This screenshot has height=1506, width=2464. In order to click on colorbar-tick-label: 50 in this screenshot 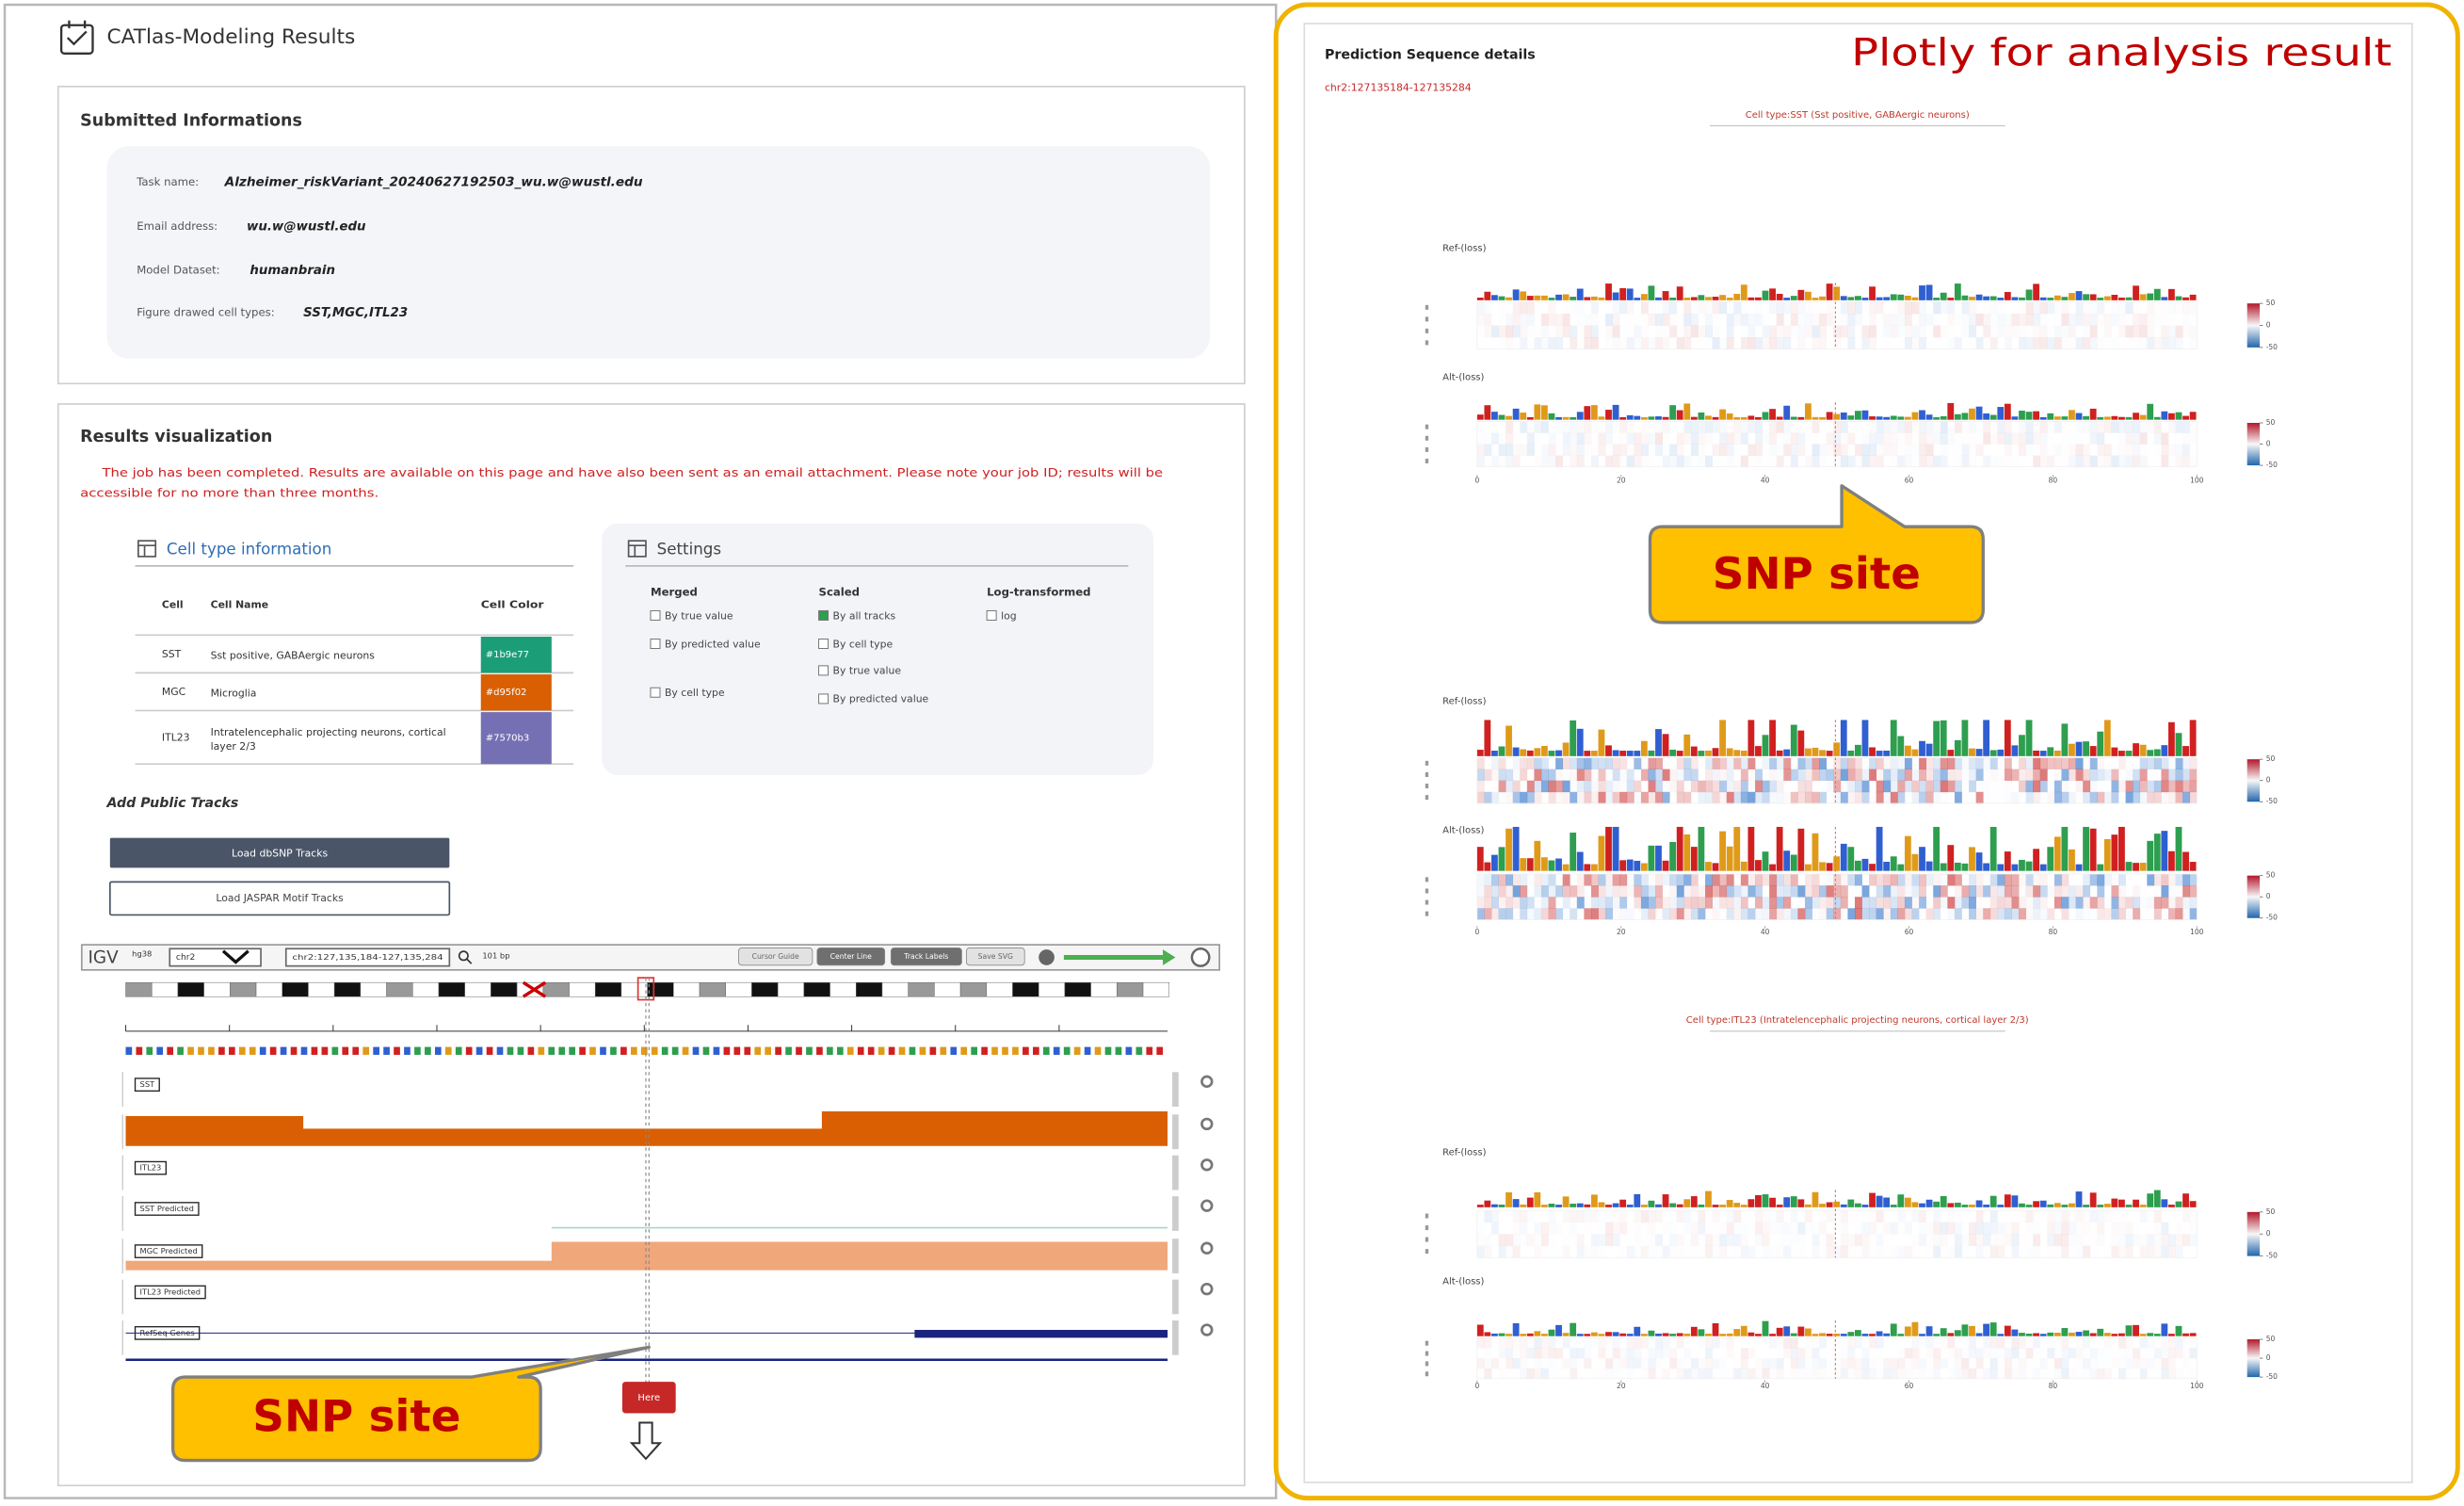, I will do `click(2271, 422)`.